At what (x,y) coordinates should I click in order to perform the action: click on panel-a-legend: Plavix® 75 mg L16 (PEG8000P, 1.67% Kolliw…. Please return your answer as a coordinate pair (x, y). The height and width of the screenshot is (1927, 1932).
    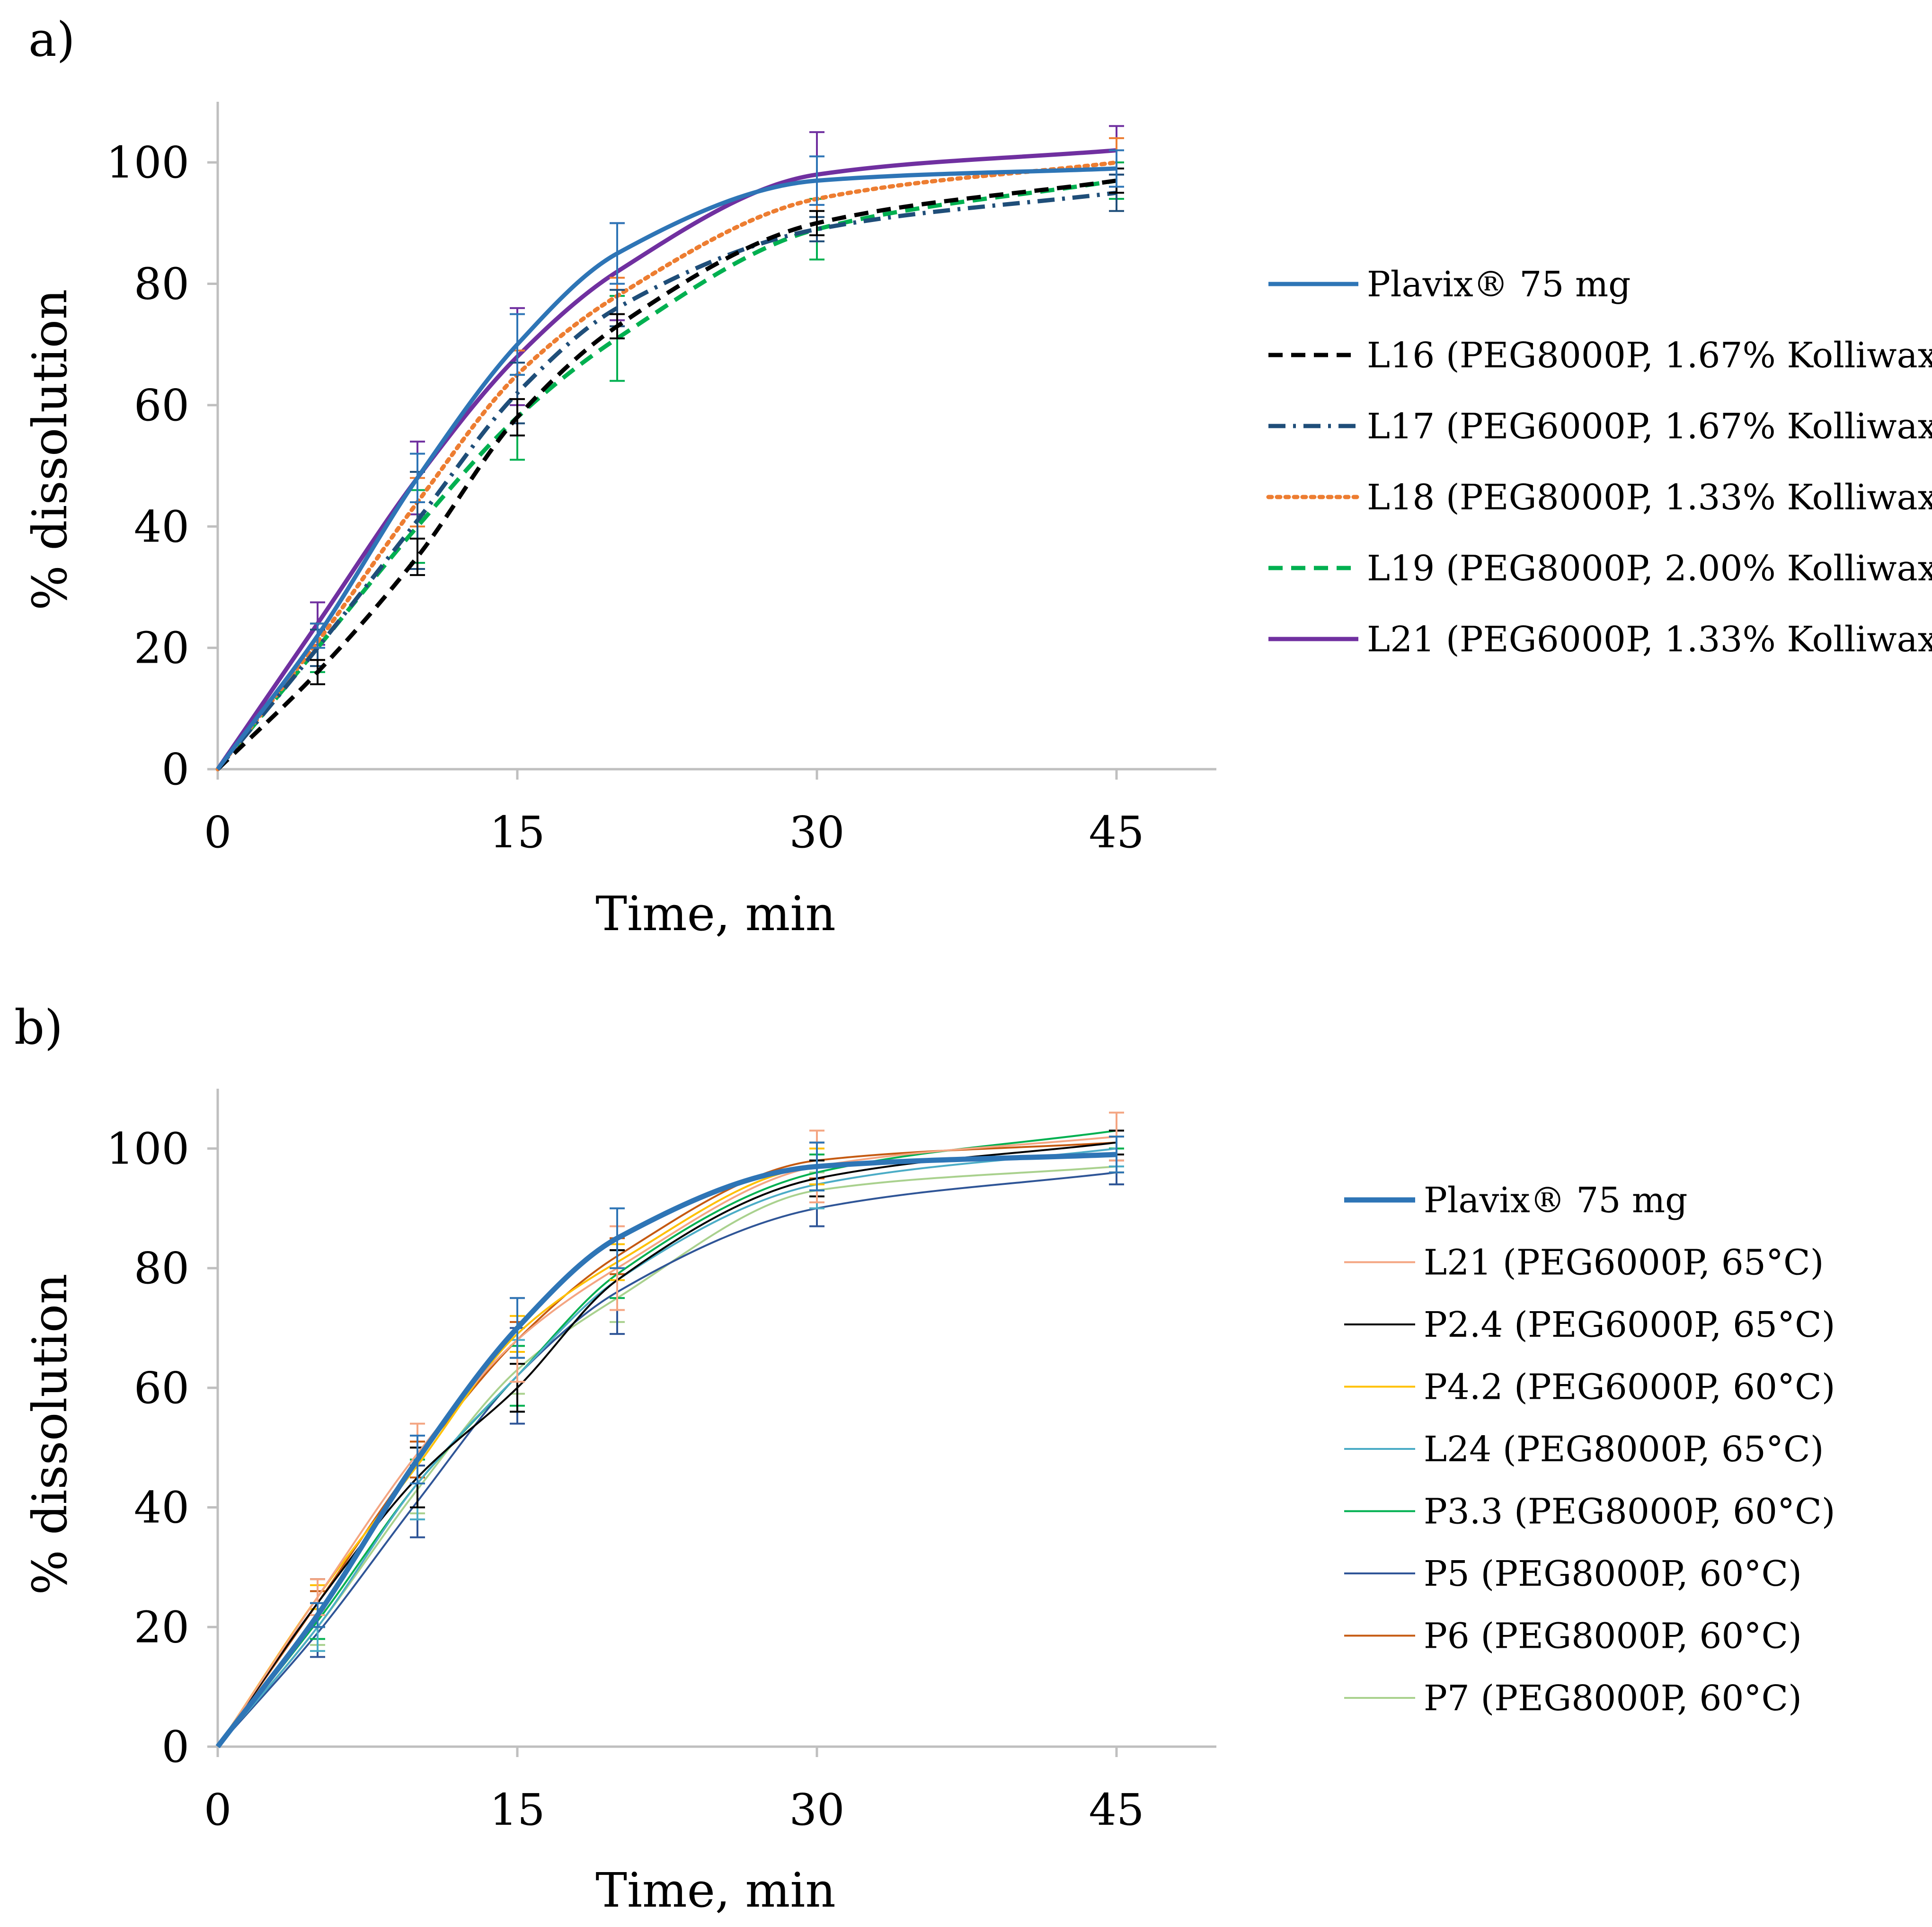
    Looking at the image, I should click on (1599, 462).